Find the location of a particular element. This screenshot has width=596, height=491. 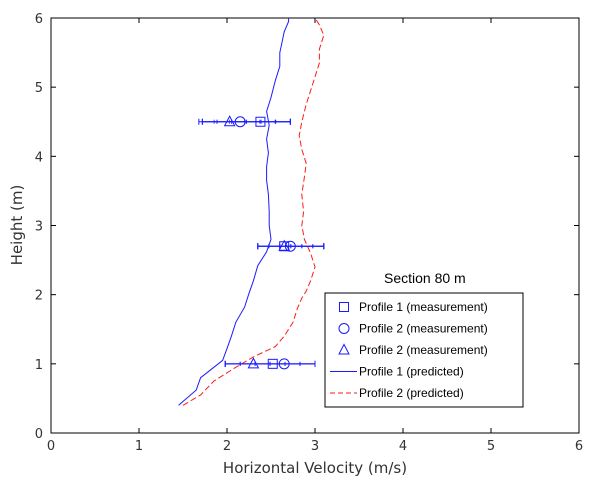

y-tick-label: 2 is located at coordinates (39, 296).